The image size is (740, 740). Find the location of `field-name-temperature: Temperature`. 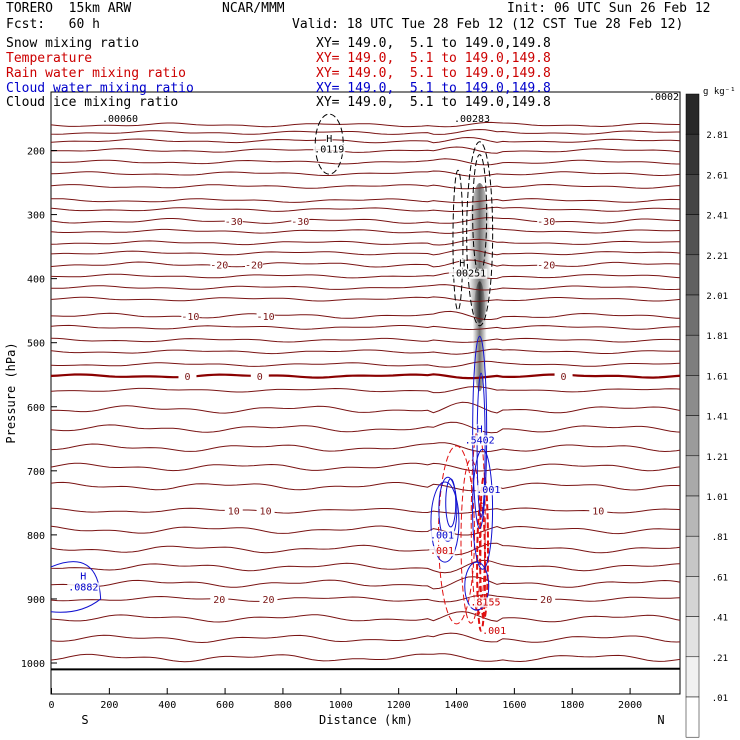

field-name-temperature: Temperature is located at coordinates (49, 58).